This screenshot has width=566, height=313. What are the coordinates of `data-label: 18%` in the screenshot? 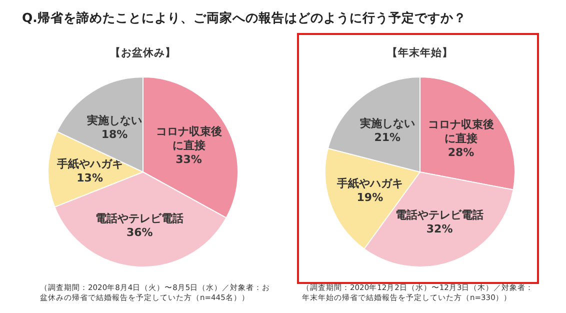 It's located at (114, 135).